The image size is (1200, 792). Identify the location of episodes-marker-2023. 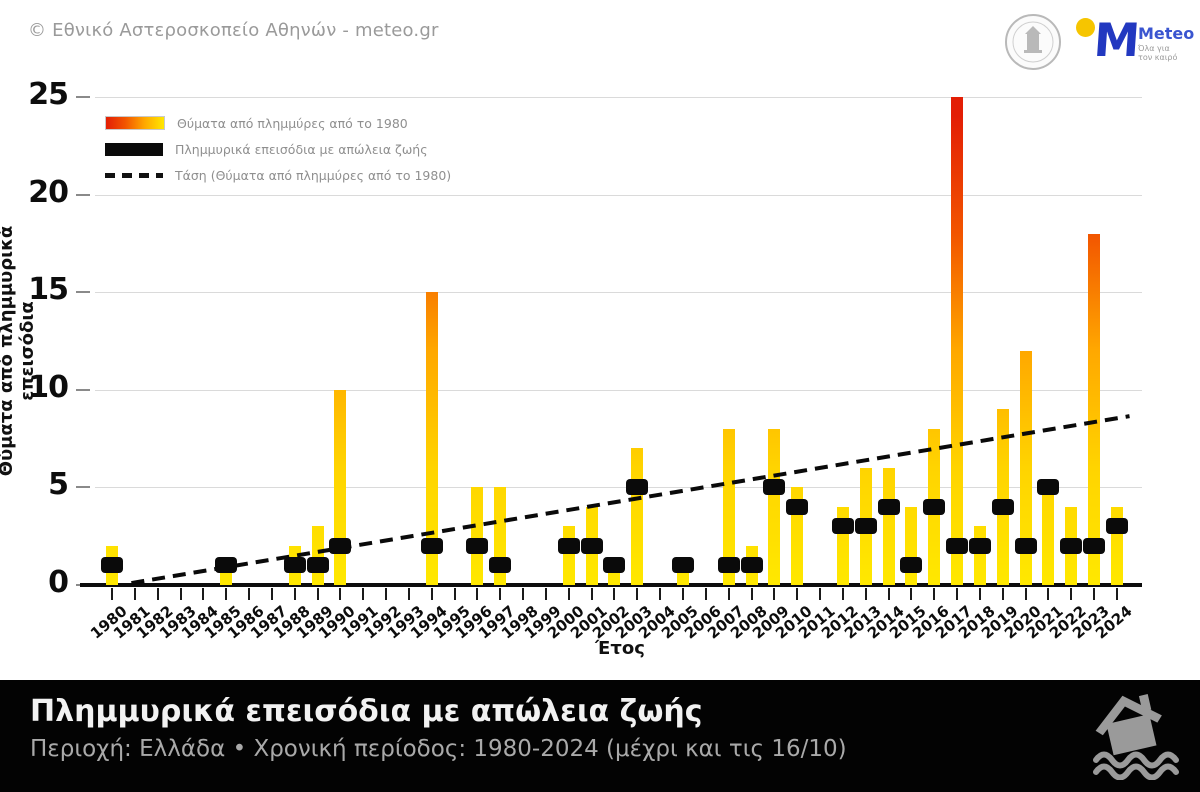
(1094, 545).